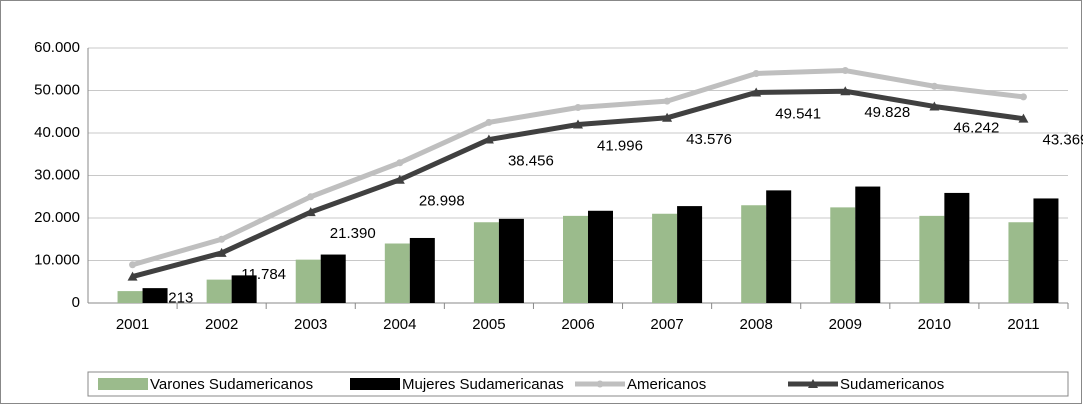 The height and width of the screenshot is (410, 1083). What do you see at coordinates (57, 47) in the screenshot?
I see `y-tick-label: 60.000` at bounding box center [57, 47].